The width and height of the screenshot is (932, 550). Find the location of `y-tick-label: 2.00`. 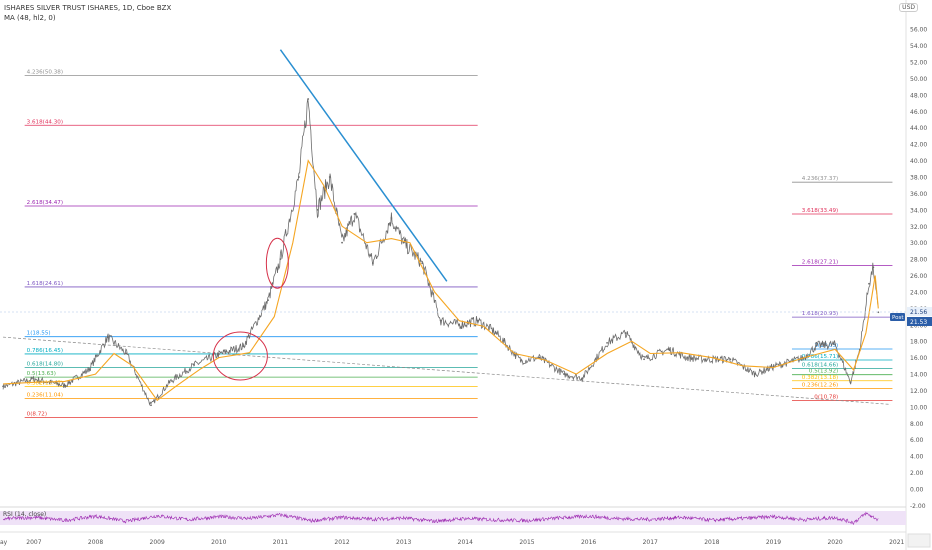

y-tick-label: 2.00 is located at coordinates (917, 473).